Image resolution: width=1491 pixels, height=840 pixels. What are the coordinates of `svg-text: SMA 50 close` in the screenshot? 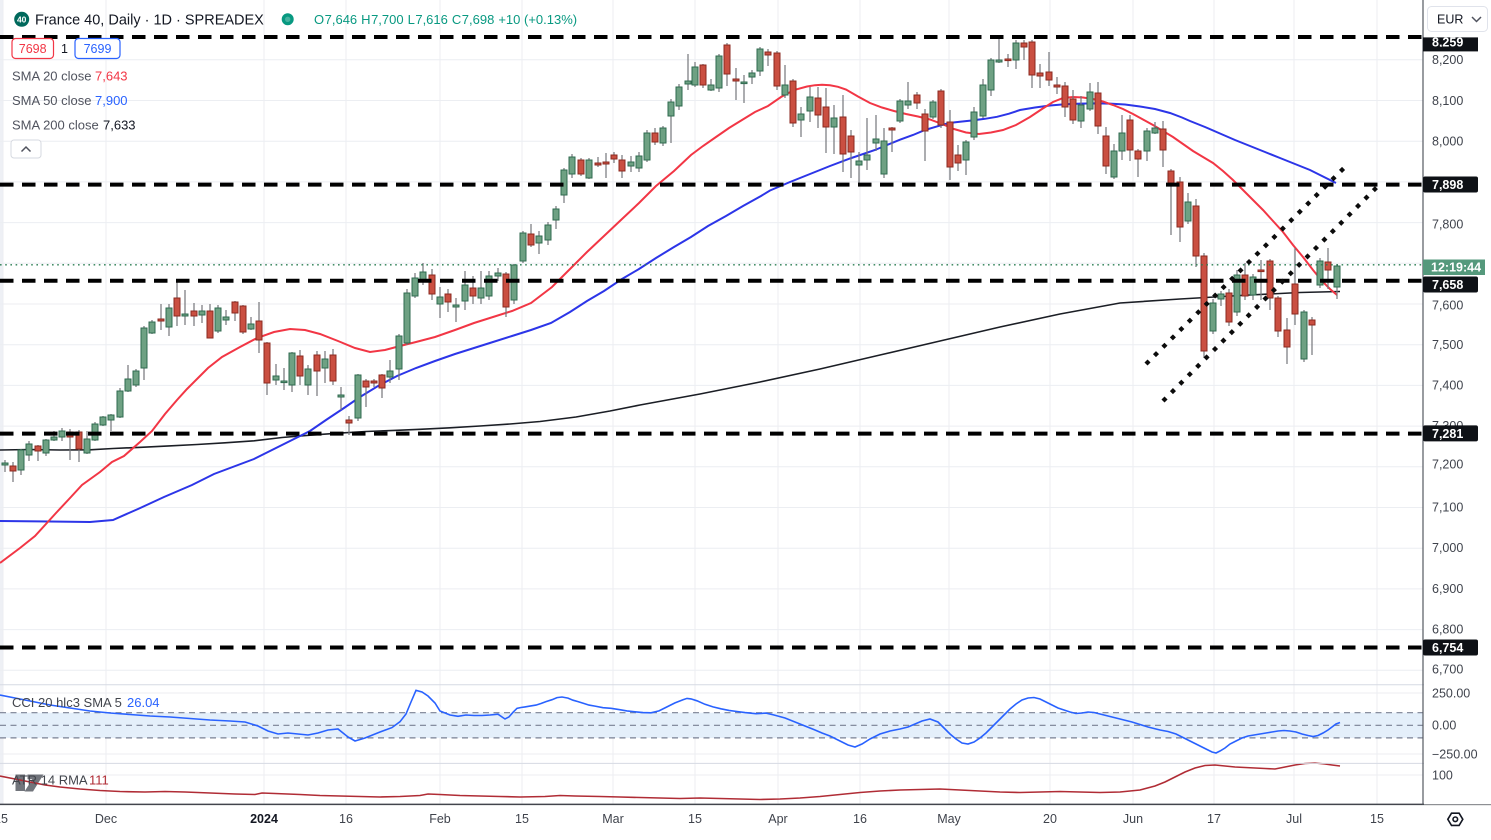 It's located at (52, 100).